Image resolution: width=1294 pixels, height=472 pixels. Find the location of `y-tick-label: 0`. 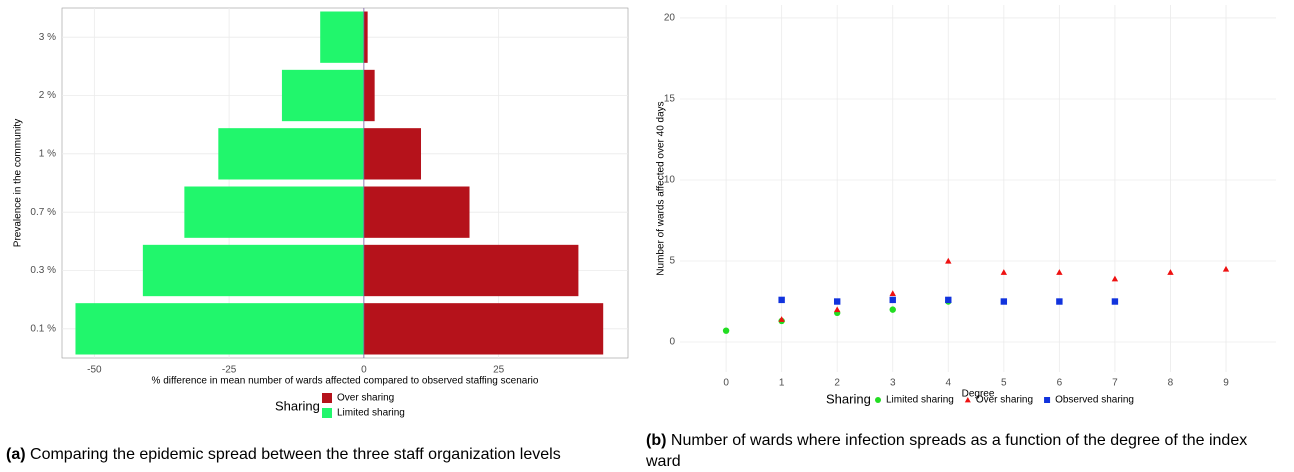

y-tick-label: 0 is located at coordinates (672, 342).